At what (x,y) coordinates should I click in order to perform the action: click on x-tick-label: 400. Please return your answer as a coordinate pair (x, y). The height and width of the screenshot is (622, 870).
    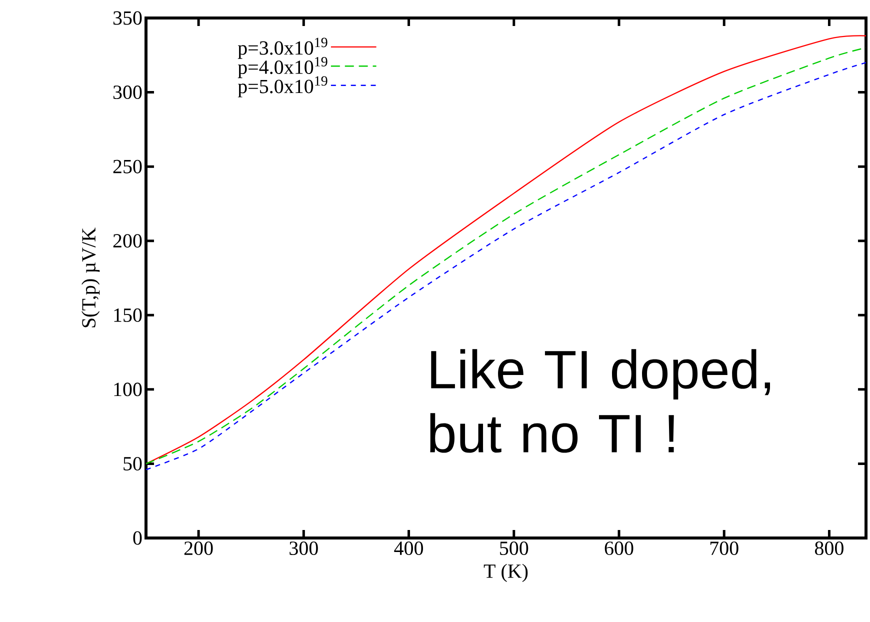
    Looking at the image, I should click on (409, 549).